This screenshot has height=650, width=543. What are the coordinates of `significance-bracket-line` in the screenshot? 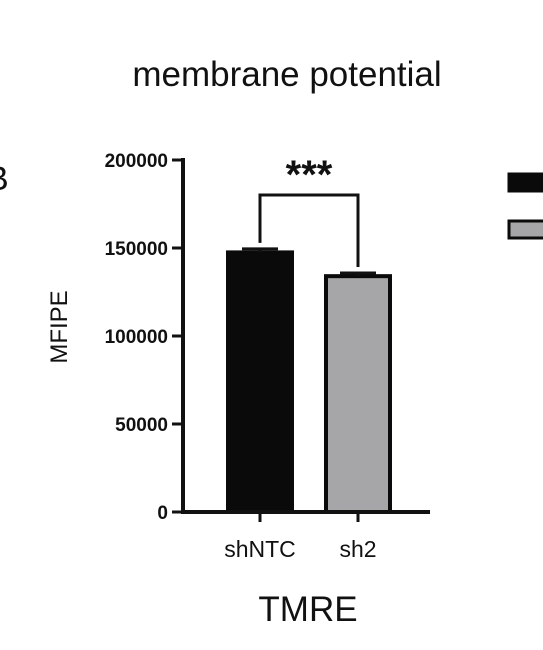 It's located at (309, 230).